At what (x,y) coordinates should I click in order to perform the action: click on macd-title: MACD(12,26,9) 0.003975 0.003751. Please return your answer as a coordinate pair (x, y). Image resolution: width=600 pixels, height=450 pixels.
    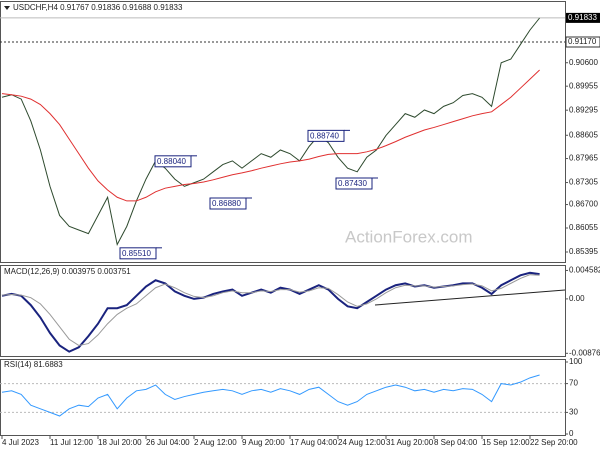
    Looking at the image, I should click on (67, 271).